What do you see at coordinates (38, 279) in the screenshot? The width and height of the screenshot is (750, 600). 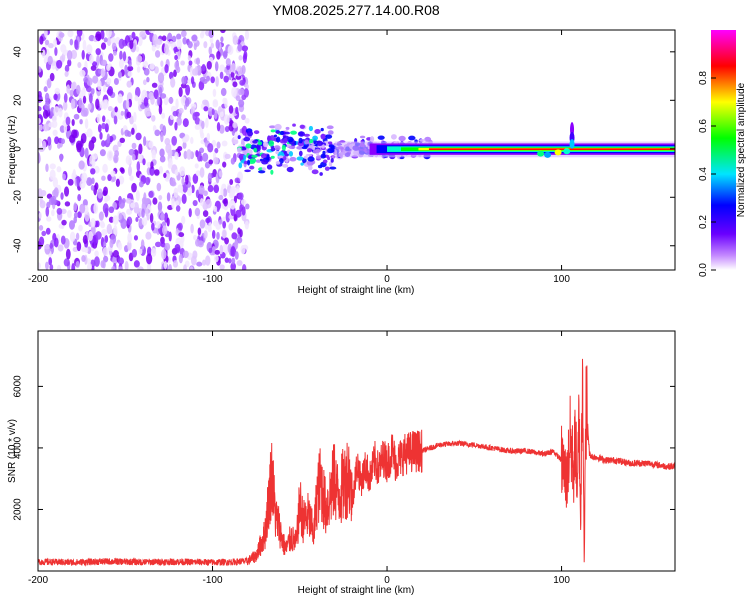 I see `spectrogram-x-tick-label: -200` at bounding box center [38, 279].